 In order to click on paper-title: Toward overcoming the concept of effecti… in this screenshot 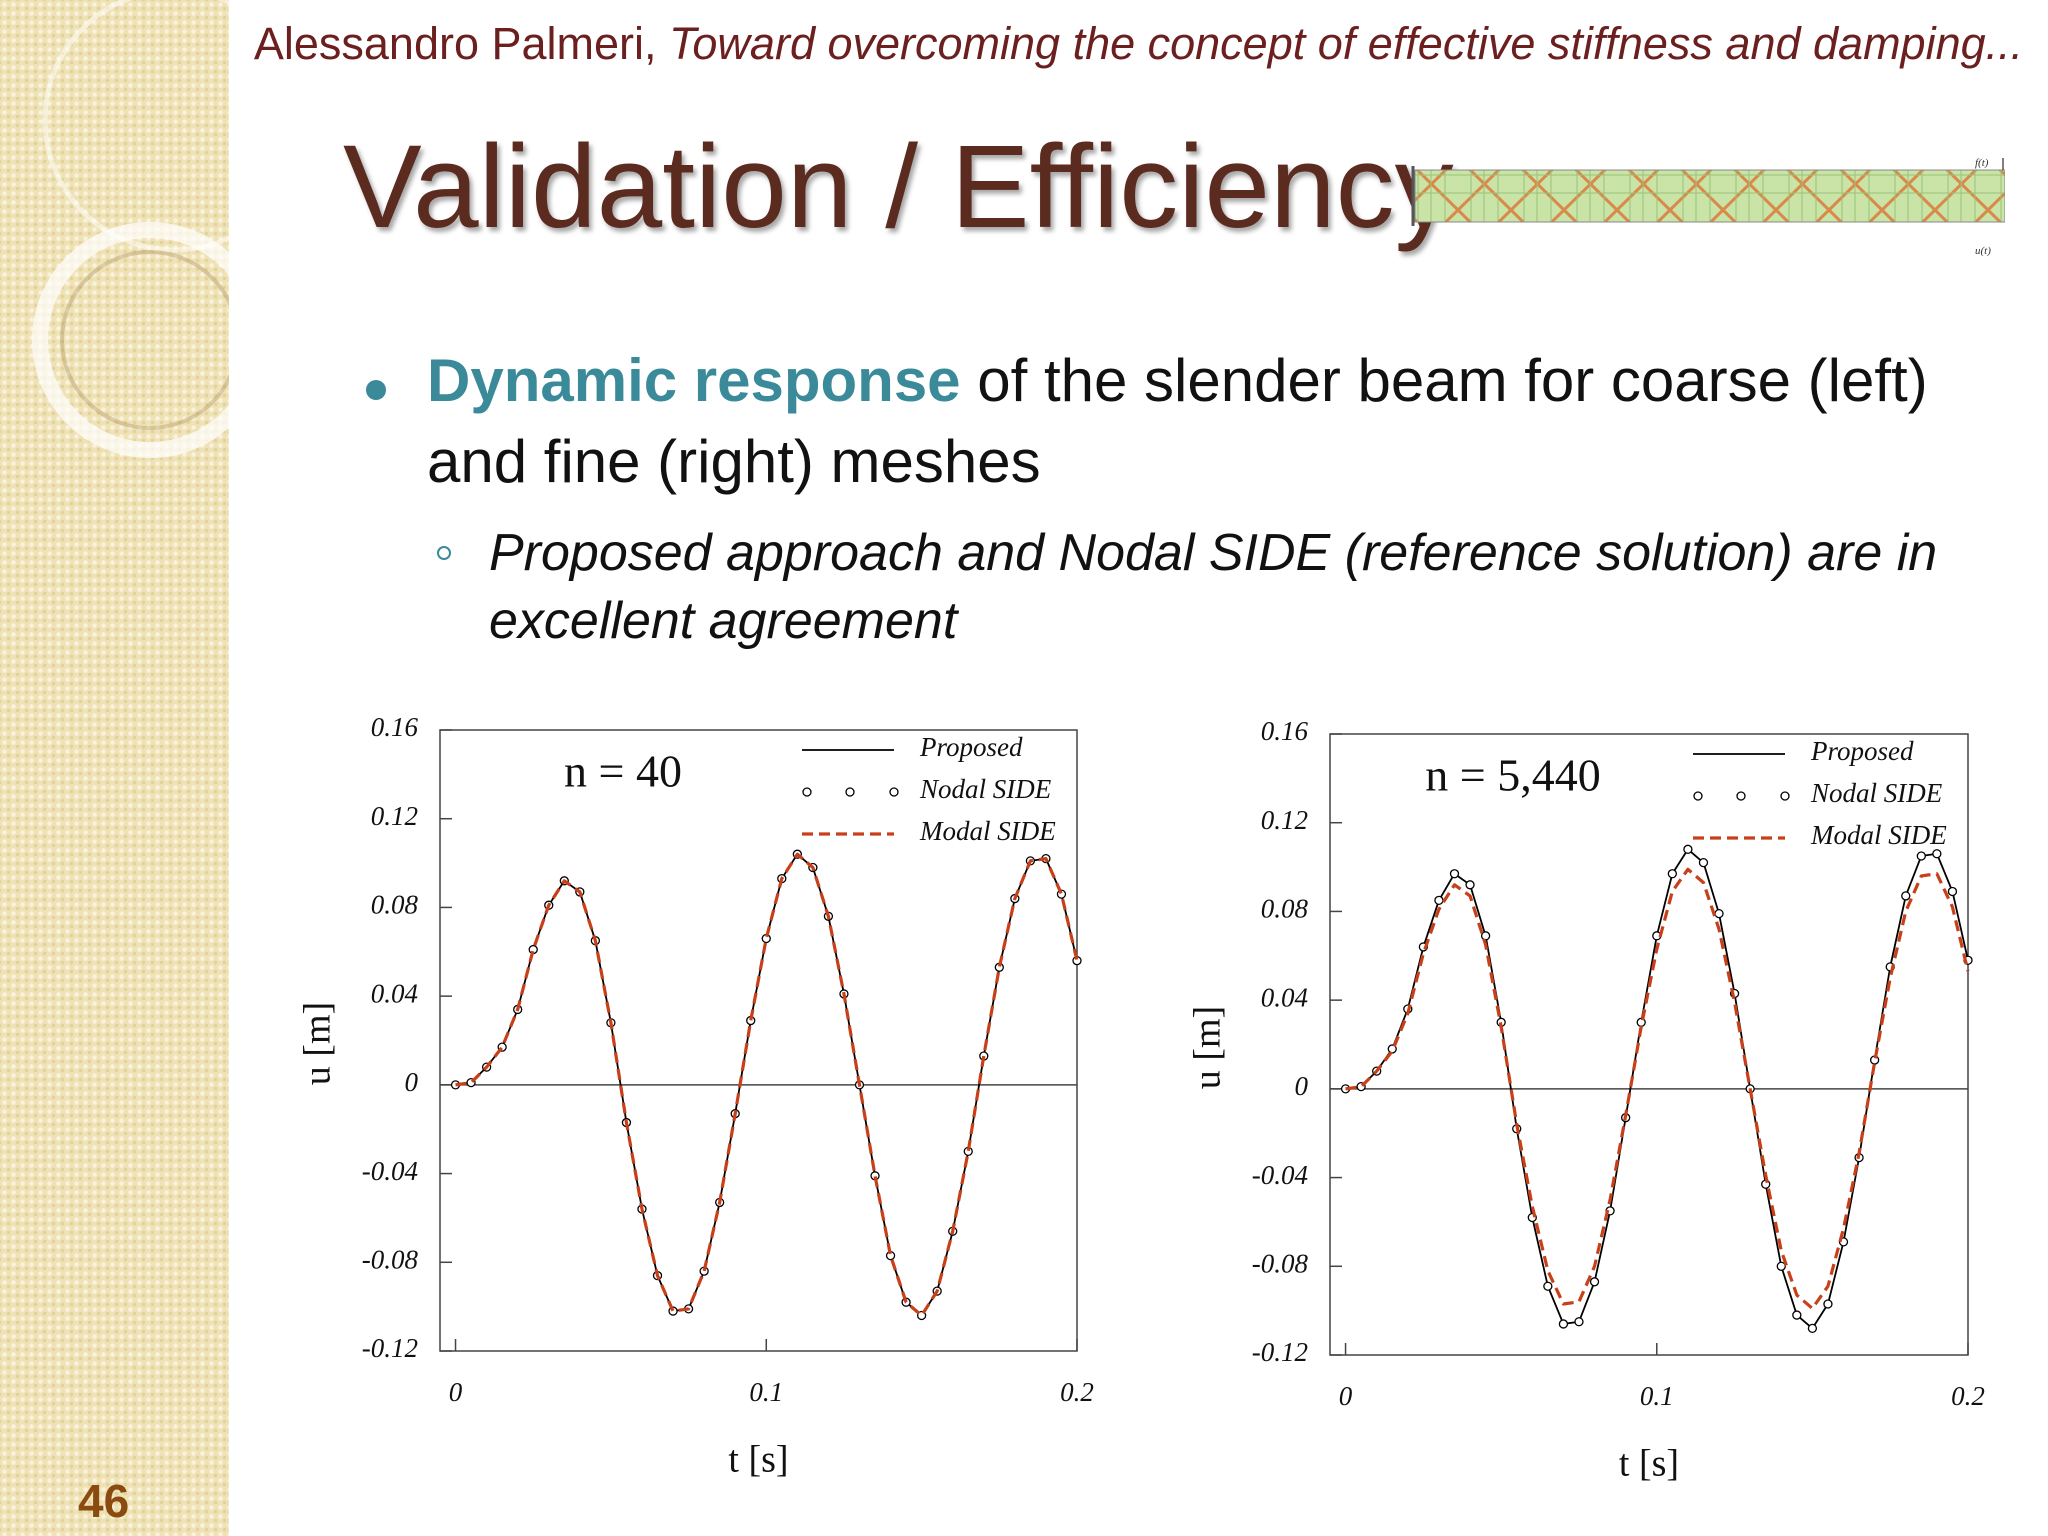, I will do `click(1346, 43)`.